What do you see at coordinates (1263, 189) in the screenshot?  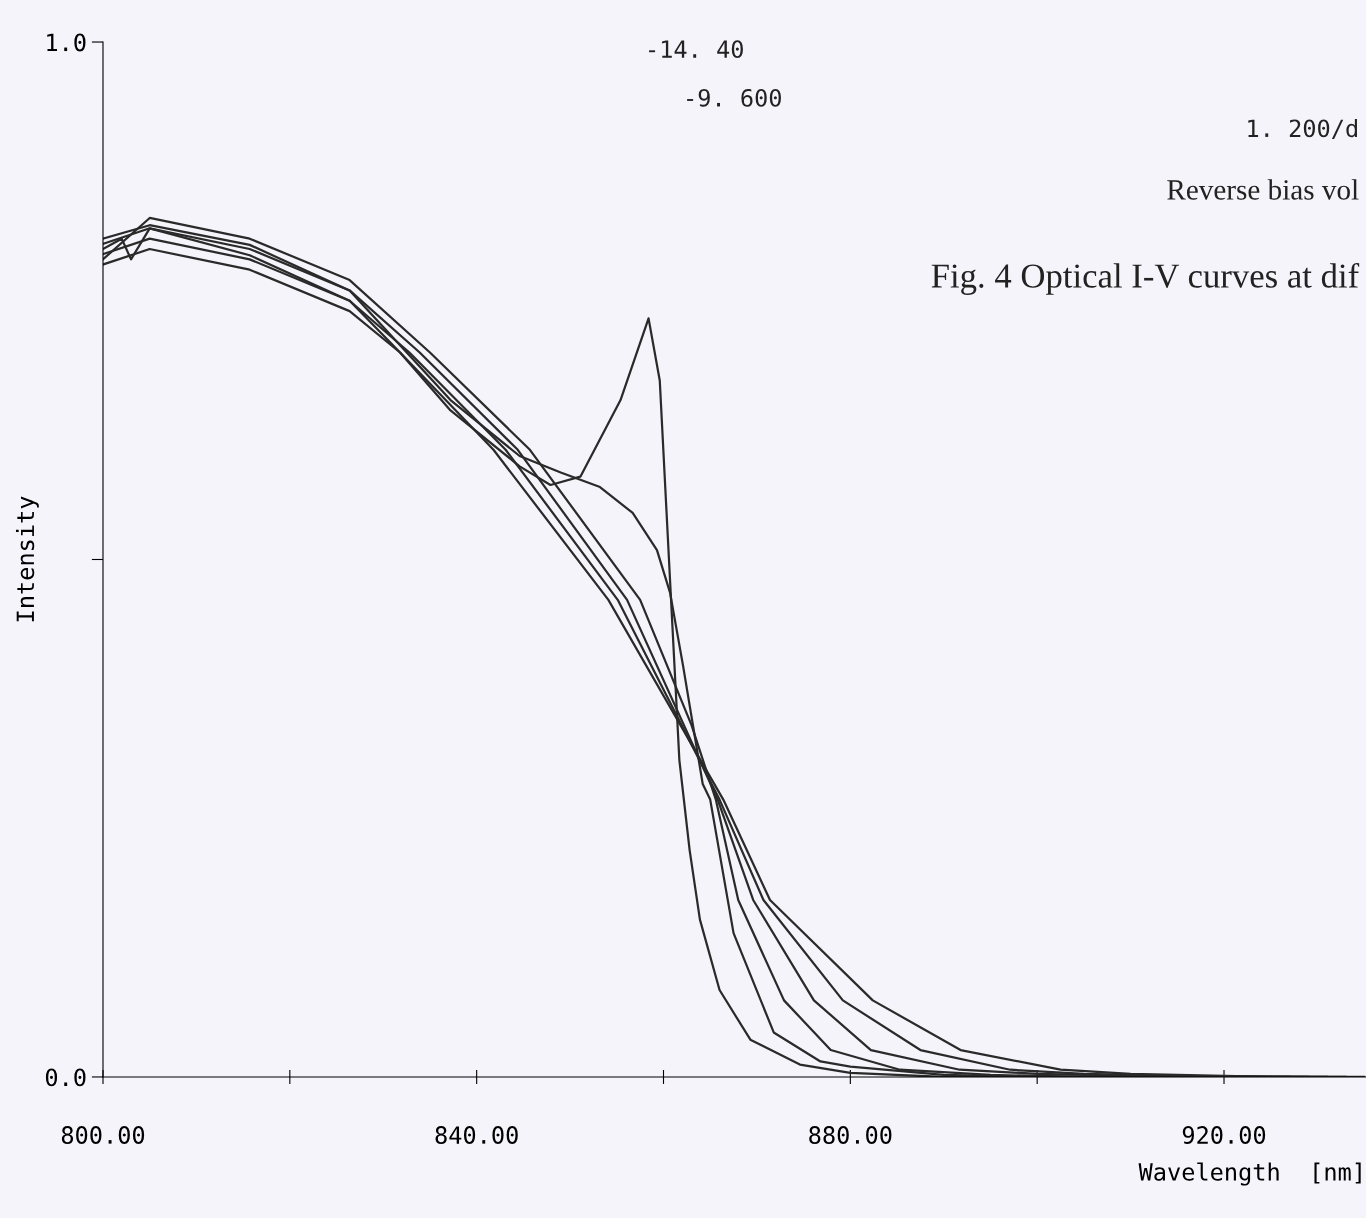 I see `annotation: Reverse bias vol` at bounding box center [1263, 189].